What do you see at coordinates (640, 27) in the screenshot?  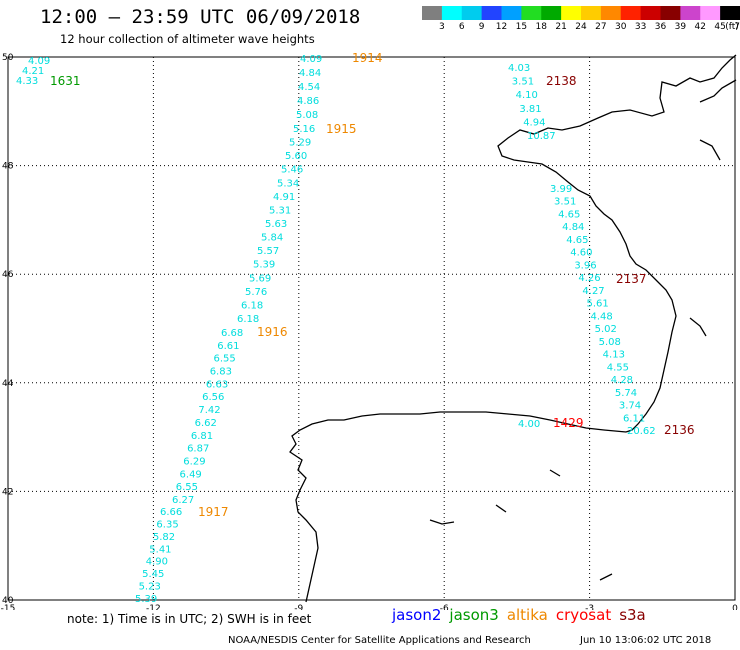 I see `colorbar-label: 33` at bounding box center [640, 27].